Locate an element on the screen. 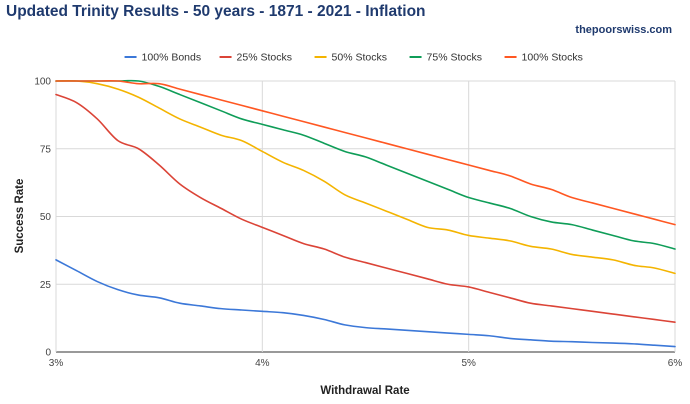 The image size is (690, 404). y-tick-label: 50 is located at coordinates (46, 217).